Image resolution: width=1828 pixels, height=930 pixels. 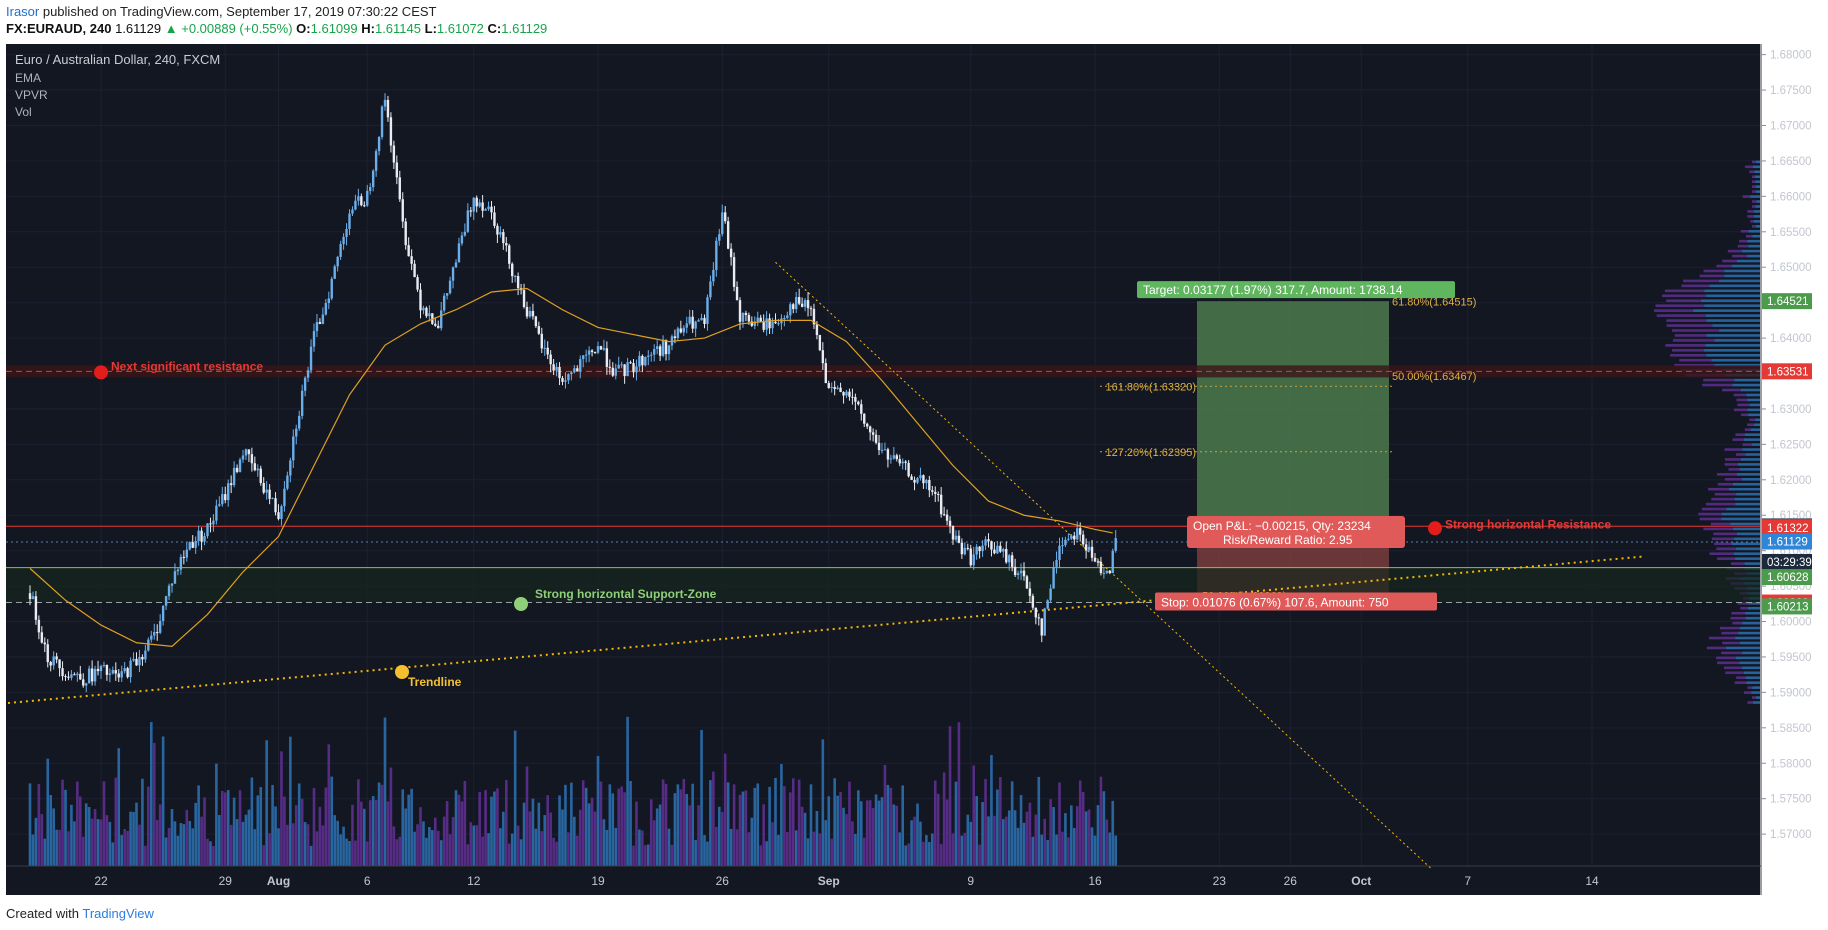 What do you see at coordinates (23, 11) in the screenshot?
I see `author-link: Irasor` at bounding box center [23, 11].